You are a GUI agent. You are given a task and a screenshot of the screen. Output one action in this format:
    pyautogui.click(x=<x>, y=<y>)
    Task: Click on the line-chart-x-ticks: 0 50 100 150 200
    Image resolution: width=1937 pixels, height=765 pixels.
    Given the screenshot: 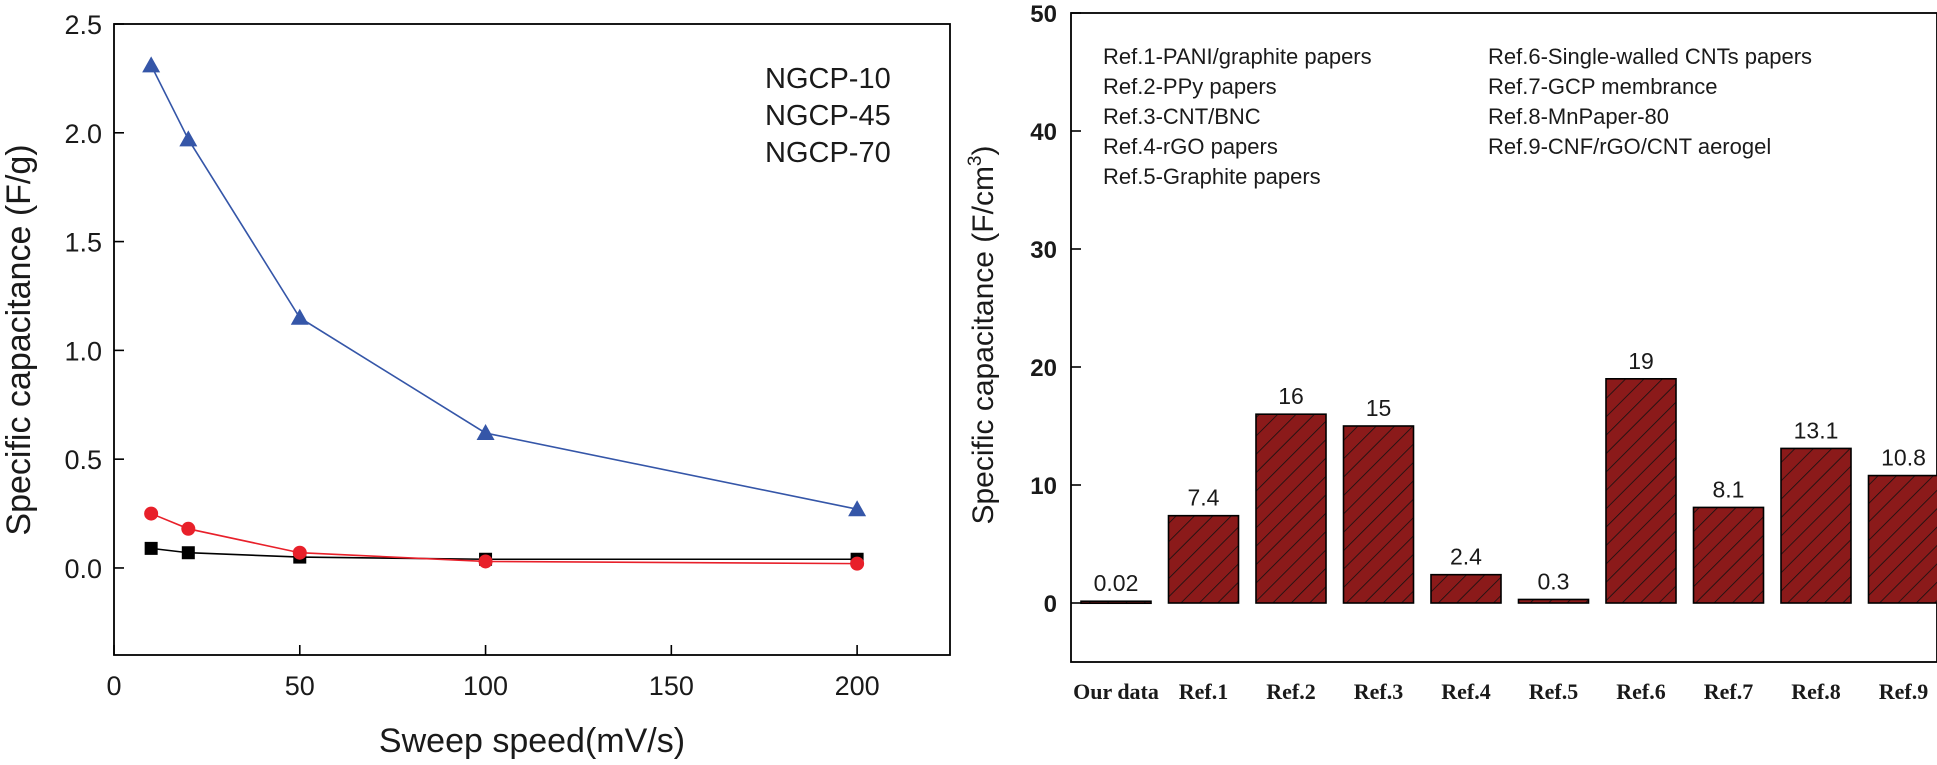 What is the action you would take?
    pyautogui.click(x=493, y=673)
    